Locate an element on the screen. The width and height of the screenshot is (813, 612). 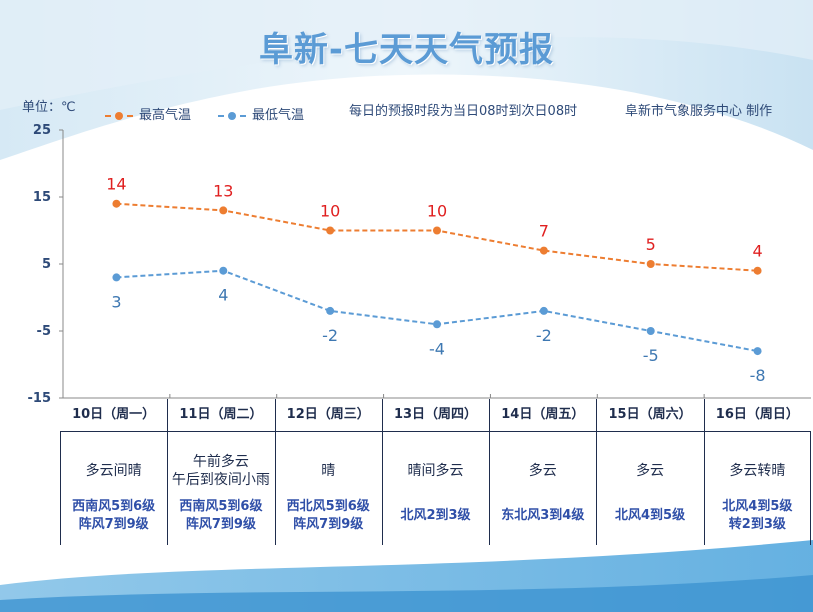
legend-low-label: 最低气温 is located at coordinates (278, 115).